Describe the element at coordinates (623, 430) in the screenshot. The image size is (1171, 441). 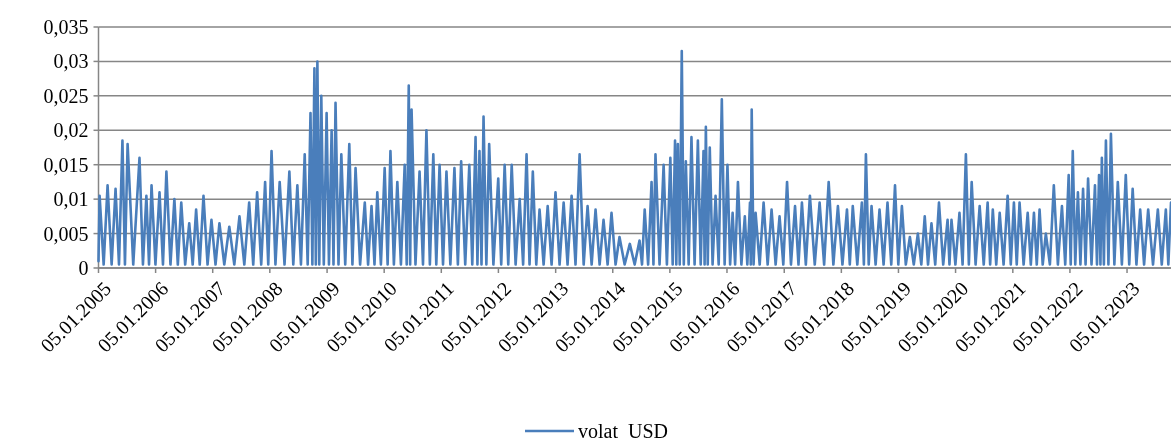
I see `legend-label: volat USD` at that location.